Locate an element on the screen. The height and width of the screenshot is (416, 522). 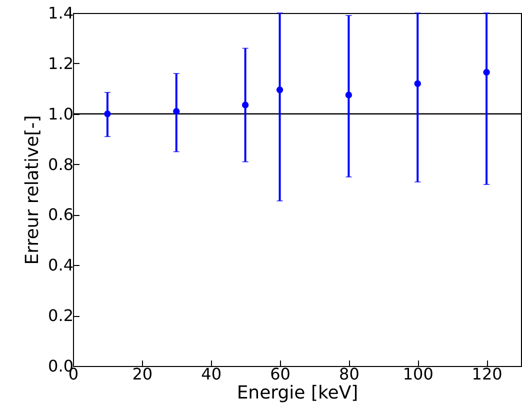
x-tick-label: 100 is located at coordinates (418, 374).